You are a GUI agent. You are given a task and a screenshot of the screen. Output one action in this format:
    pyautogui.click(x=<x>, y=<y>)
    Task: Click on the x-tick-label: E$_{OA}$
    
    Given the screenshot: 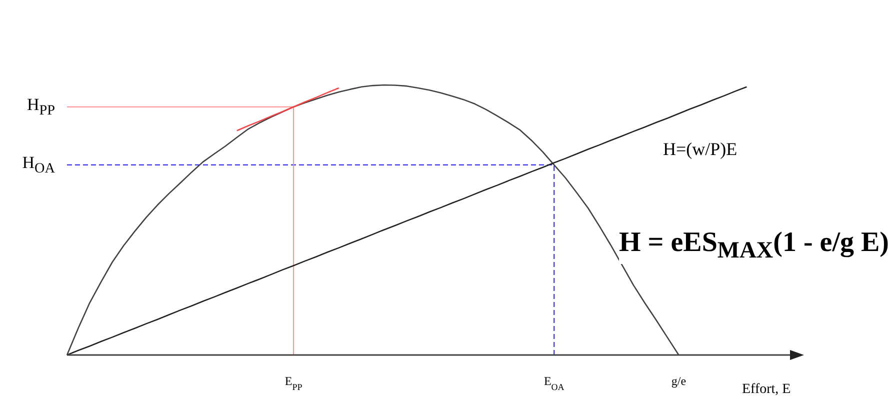 What is the action you would take?
    pyautogui.click(x=554, y=383)
    